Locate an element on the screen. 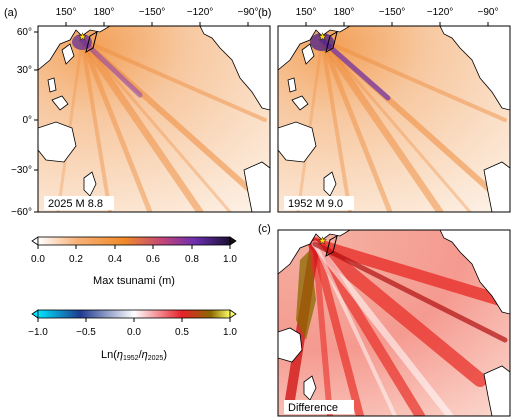  panel-a-caption-box is located at coordinates (79, 203).